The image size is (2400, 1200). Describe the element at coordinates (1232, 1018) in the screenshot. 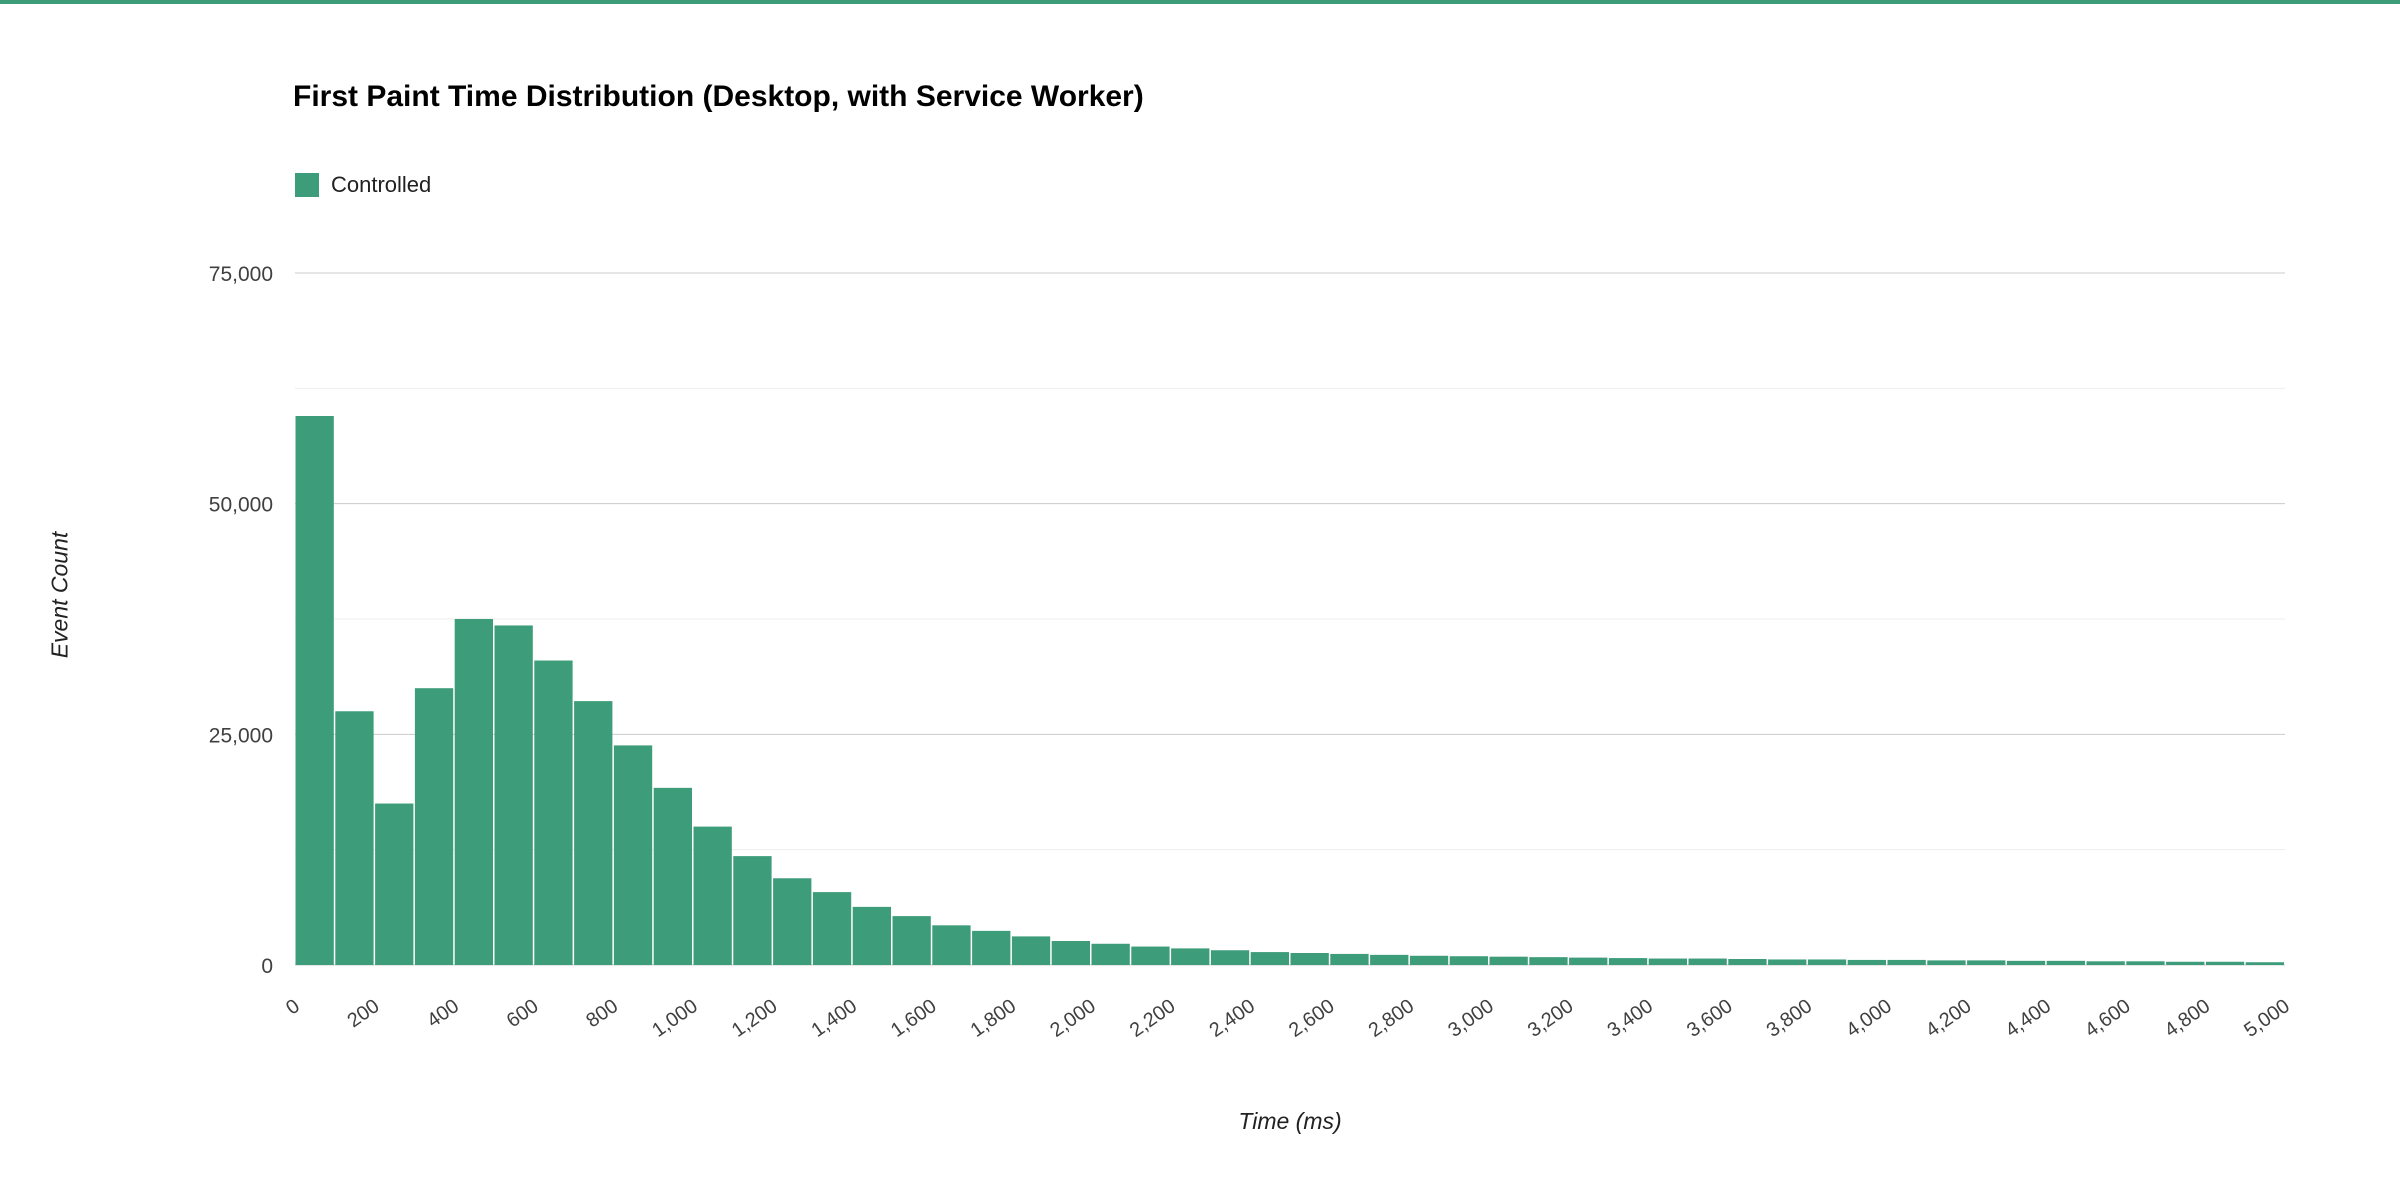

I see `x-tick-label: 2,400` at that location.